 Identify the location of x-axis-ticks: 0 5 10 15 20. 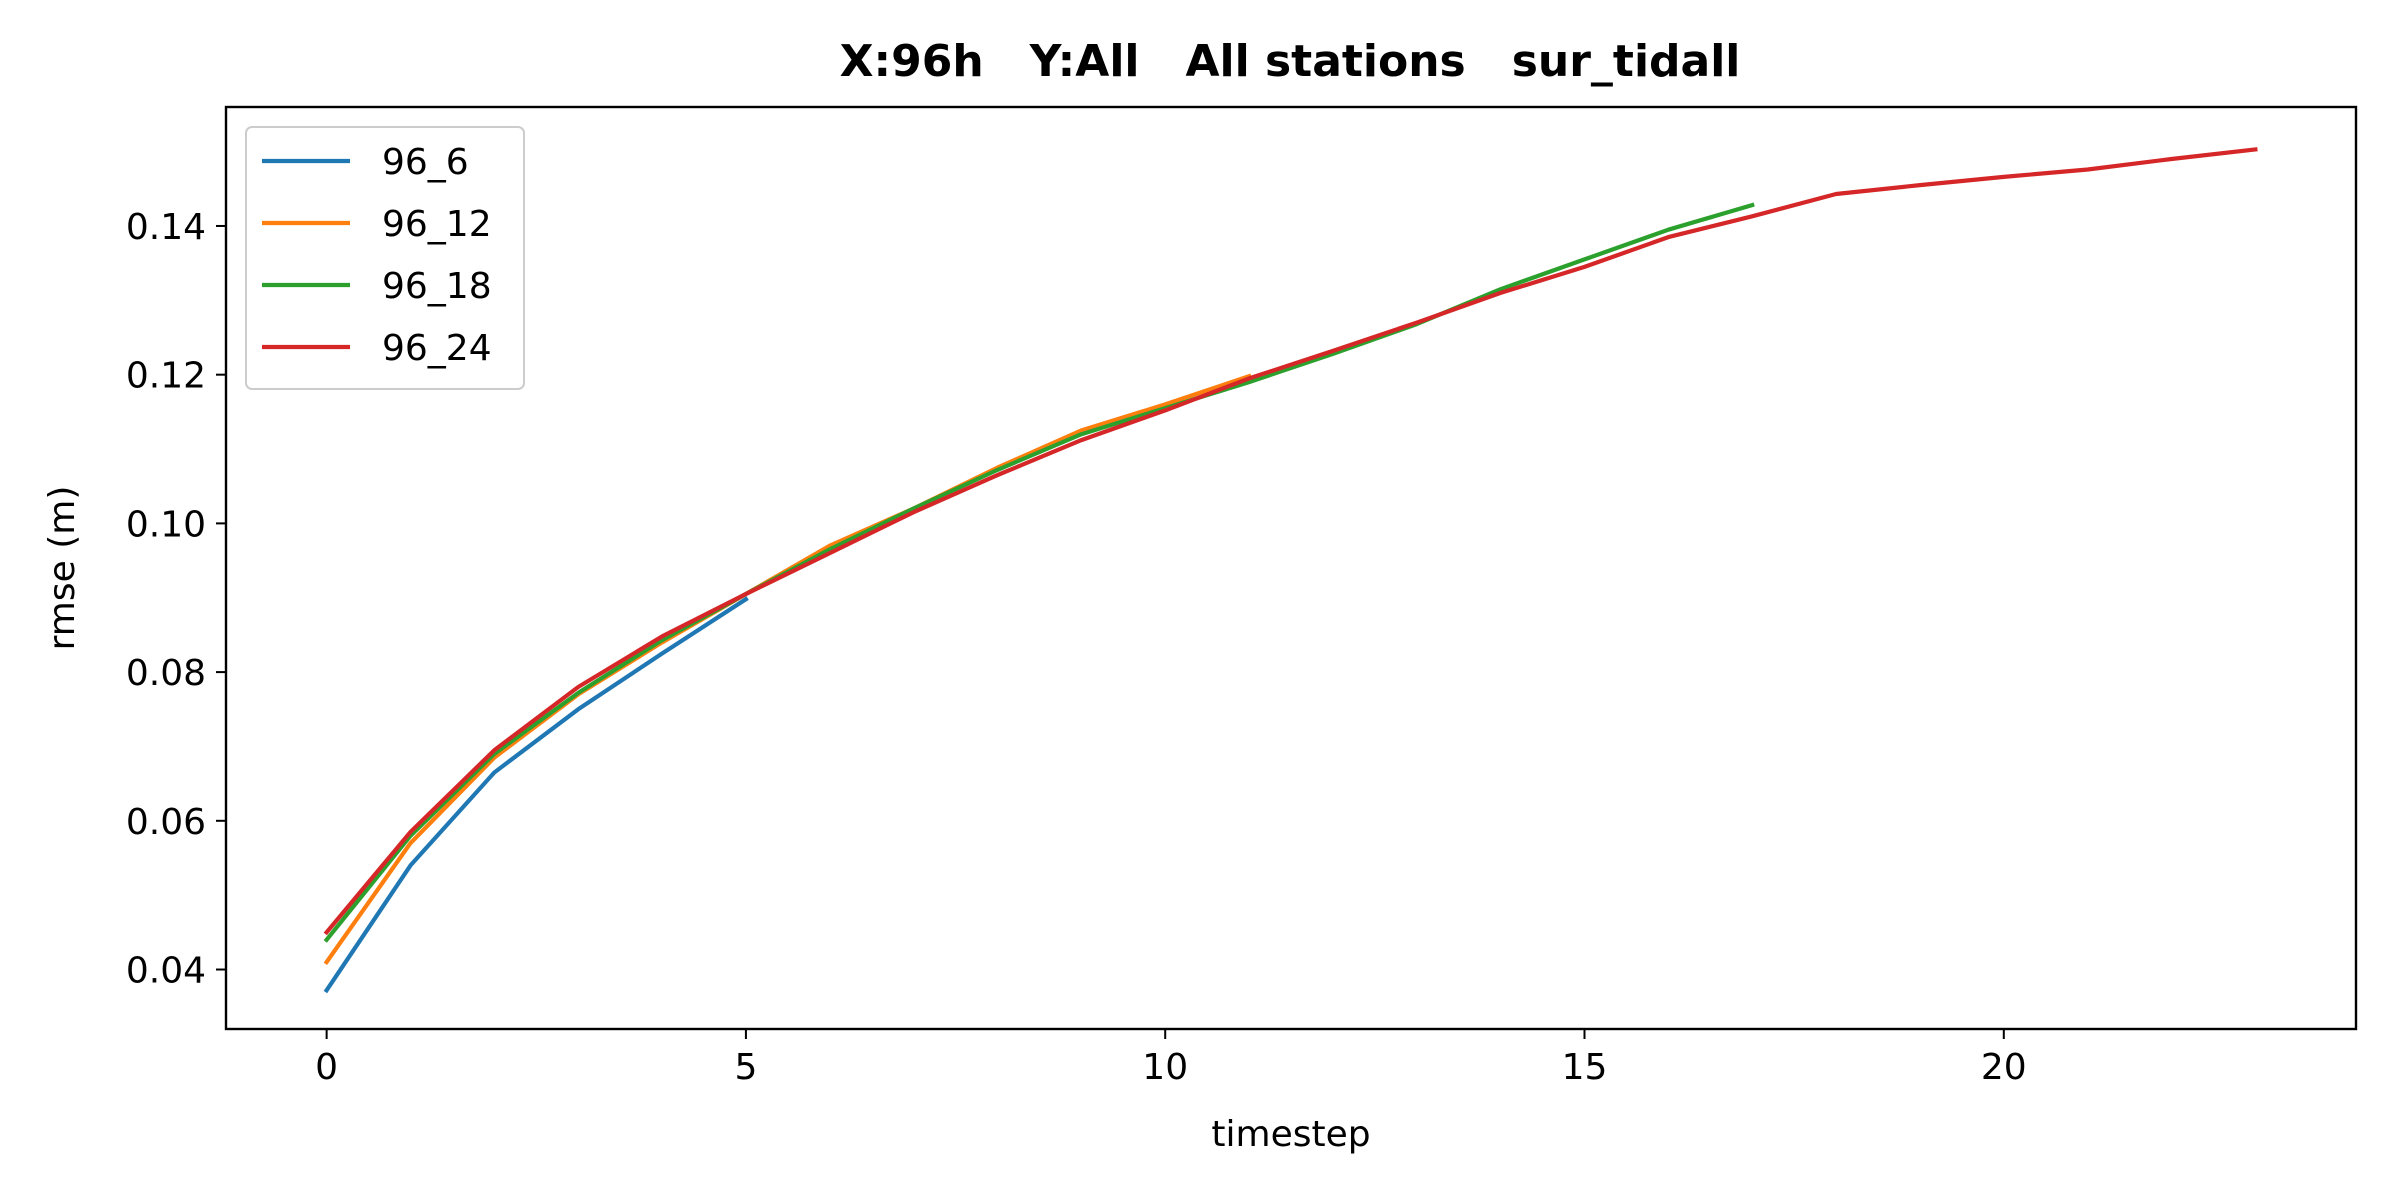
(1171, 1058).